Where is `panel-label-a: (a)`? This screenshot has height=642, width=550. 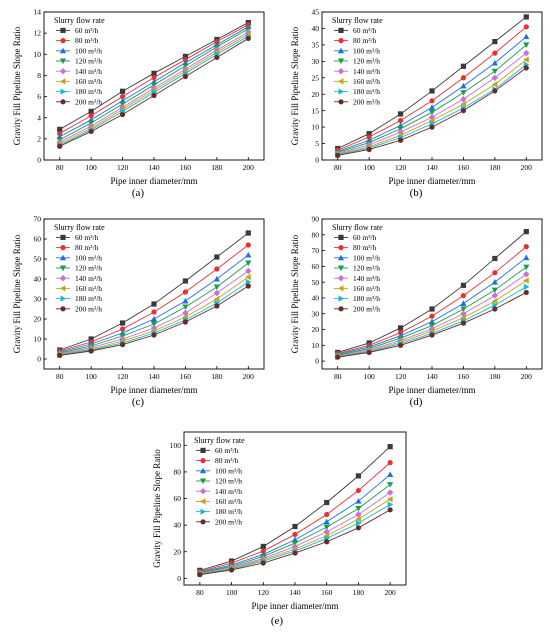 panel-label-a: (a) is located at coordinates (138, 193).